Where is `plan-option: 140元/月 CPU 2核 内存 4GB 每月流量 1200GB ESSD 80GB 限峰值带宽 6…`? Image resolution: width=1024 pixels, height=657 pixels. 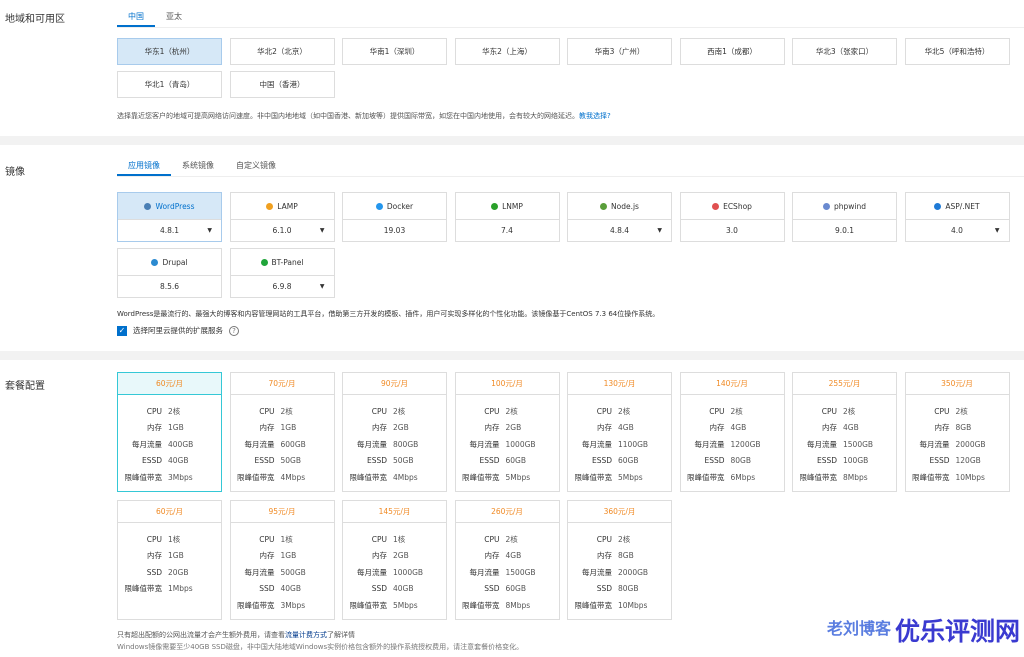
plan-option: 140元/月 CPU 2核 内存 4GB 每月流量 1200GB ESSD 80GB 限峰值带宽 6… is located at coordinates (732, 432).